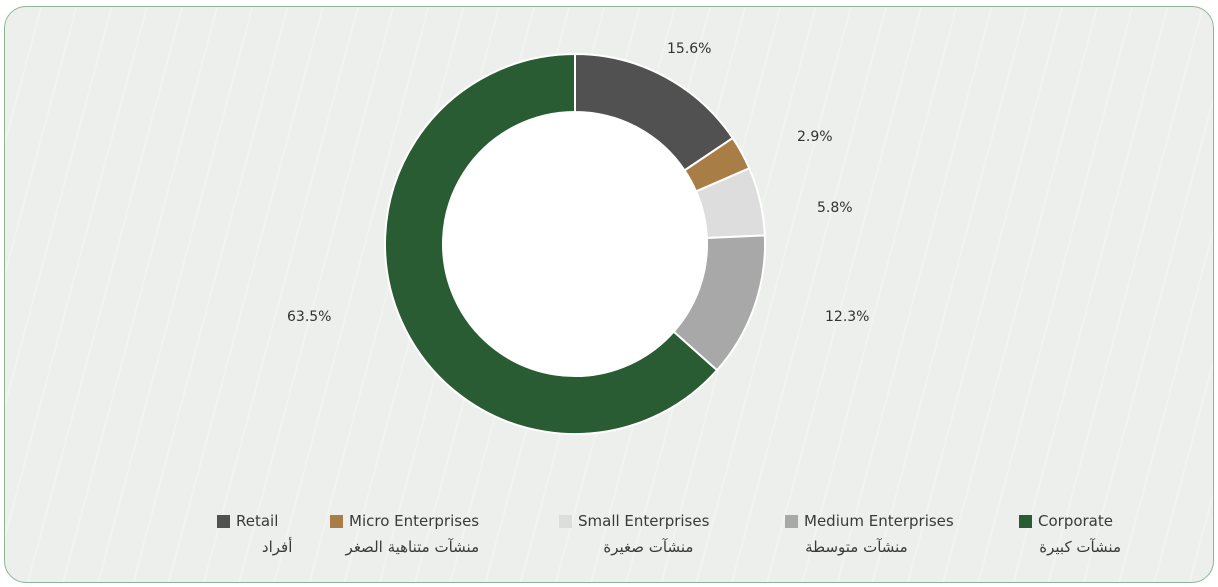  Describe the element at coordinates (575, 244) in the screenshot. I see `donut-hole` at that location.